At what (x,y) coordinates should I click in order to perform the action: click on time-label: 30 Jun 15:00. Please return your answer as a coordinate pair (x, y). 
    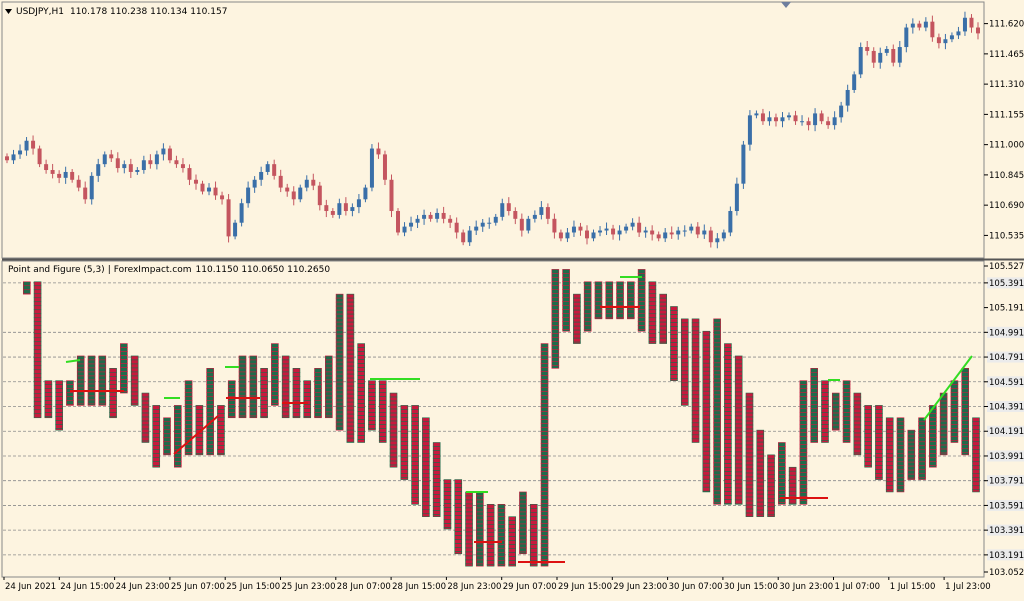
    Looking at the image, I should click on (751, 587).